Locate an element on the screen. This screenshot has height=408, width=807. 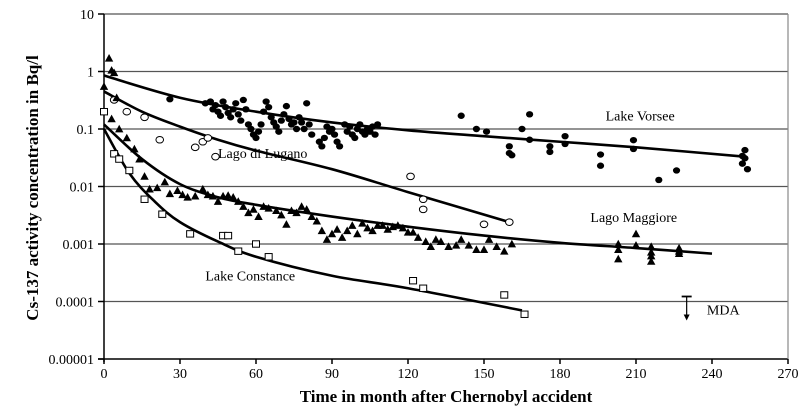
x-tick-label: 30 is located at coordinates (180, 374).